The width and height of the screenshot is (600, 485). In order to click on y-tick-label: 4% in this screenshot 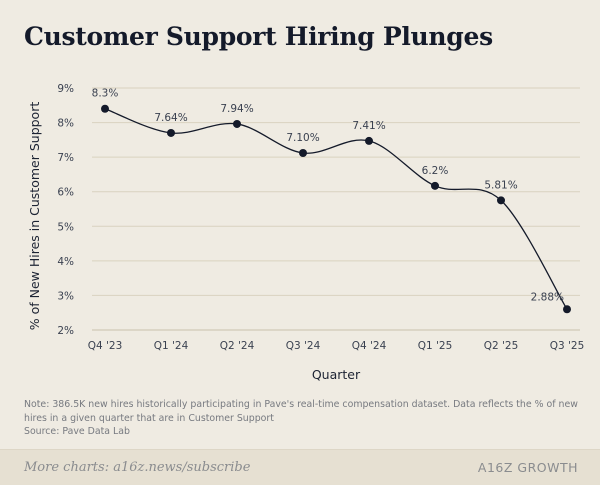, I will do `click(65, 262)`.